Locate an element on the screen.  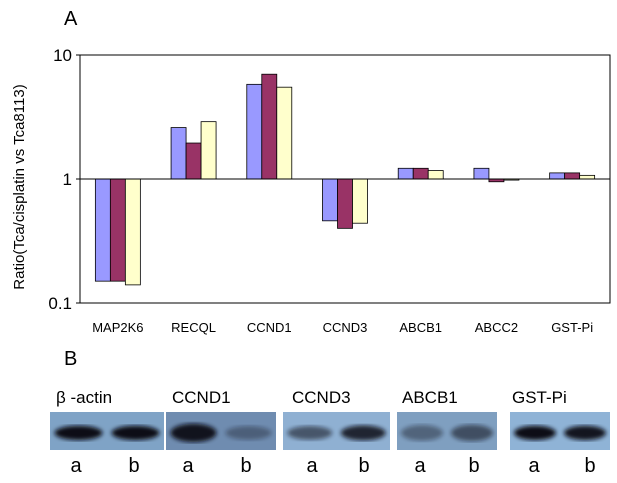
x-tick-label: CCND3 is located at coordinates (345, 327).